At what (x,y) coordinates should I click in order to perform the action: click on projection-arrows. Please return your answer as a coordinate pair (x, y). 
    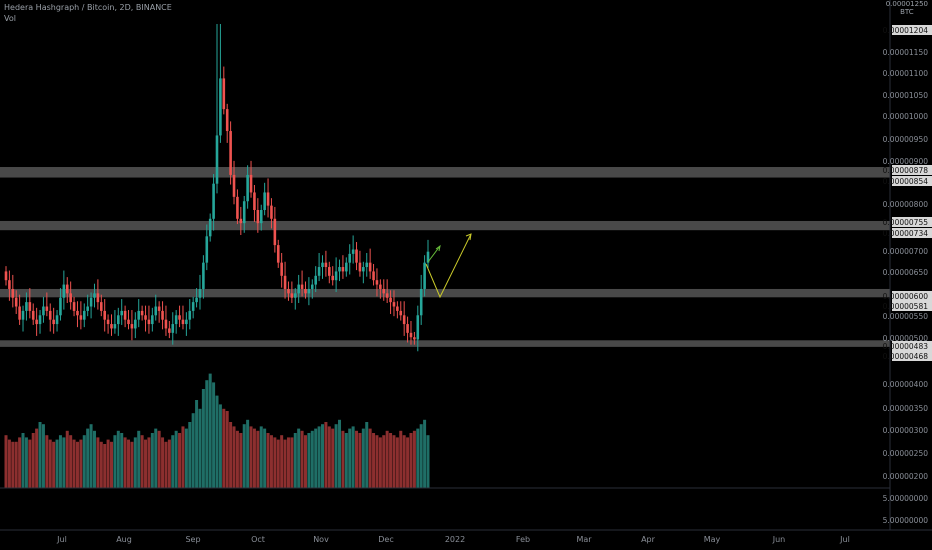
    Looking at the image, I should click on (448, 266).